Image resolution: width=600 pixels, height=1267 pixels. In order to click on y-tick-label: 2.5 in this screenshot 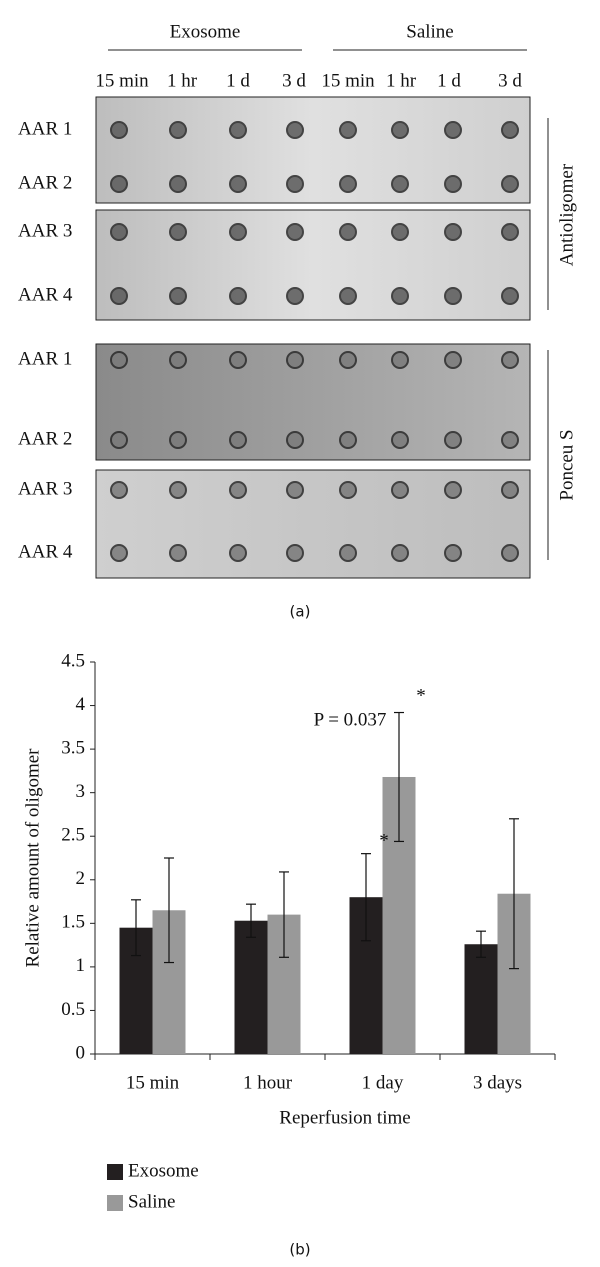, I will do `click(73, 835)`.